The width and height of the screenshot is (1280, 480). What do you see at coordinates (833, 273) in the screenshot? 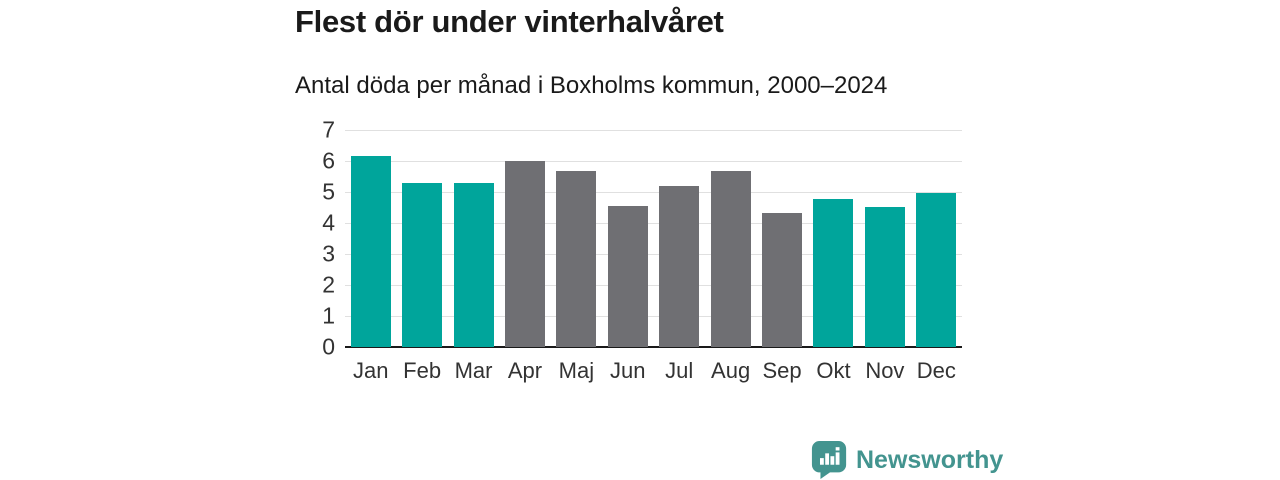
I see `bar-okt` at bounding box center [833, 273].